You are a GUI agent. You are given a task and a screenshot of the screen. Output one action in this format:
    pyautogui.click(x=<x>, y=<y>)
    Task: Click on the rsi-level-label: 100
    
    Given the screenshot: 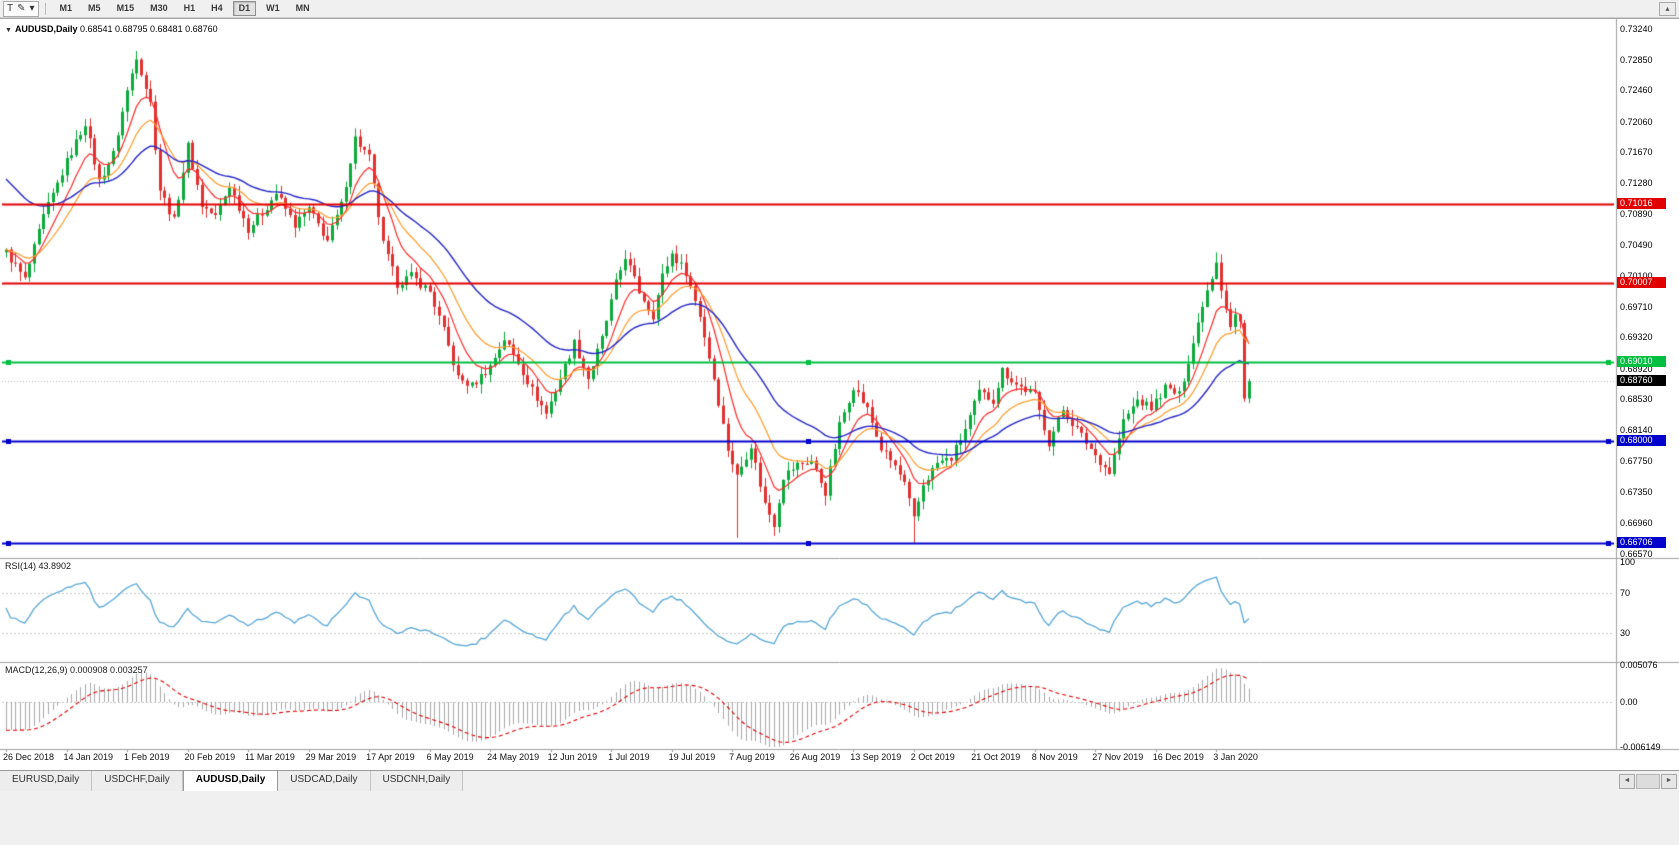 What is the action you would take?
    pyautogui.click(x=1628, y=562)
    